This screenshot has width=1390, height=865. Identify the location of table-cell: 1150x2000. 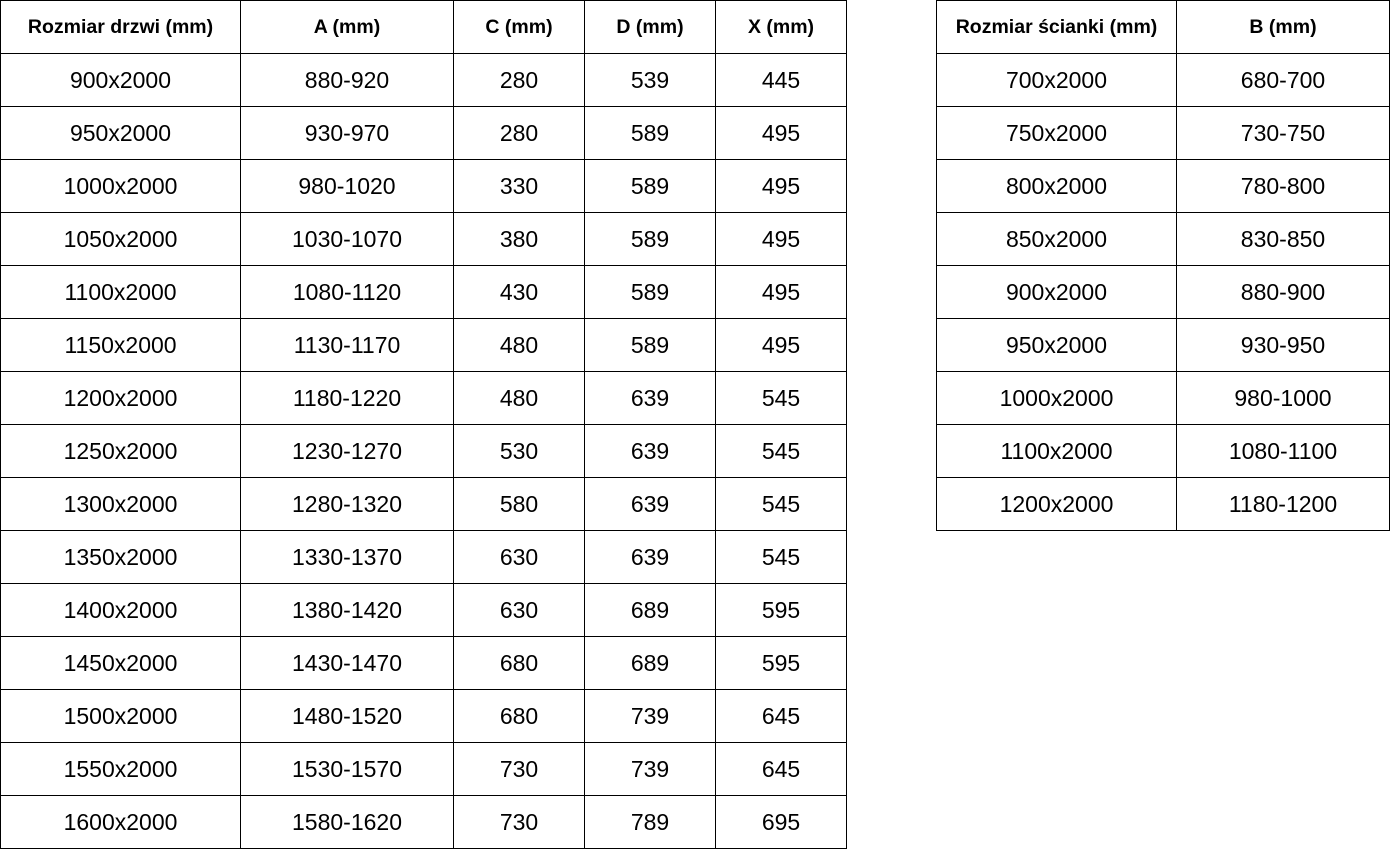
(120, 345).